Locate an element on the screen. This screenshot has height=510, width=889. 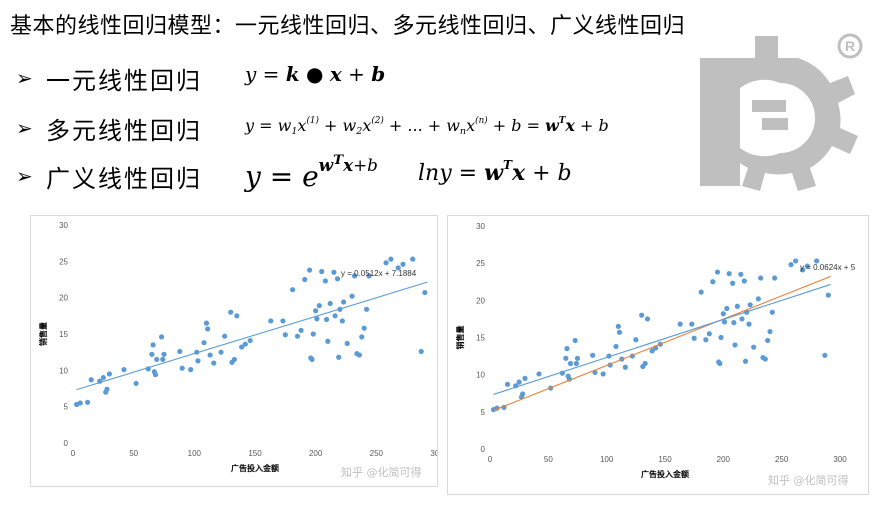
y-tick-label: 20 is located at coordinates (480, 300).